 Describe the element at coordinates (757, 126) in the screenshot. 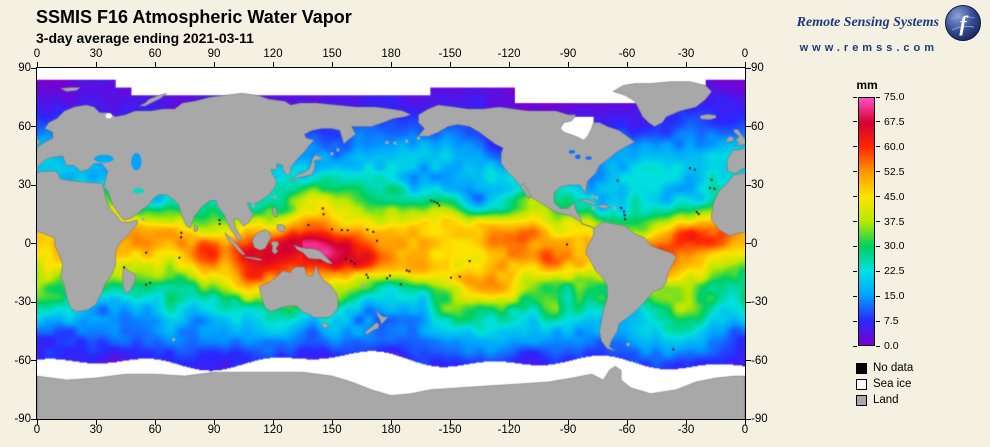

I see `lat-label-right: 60` at that location.